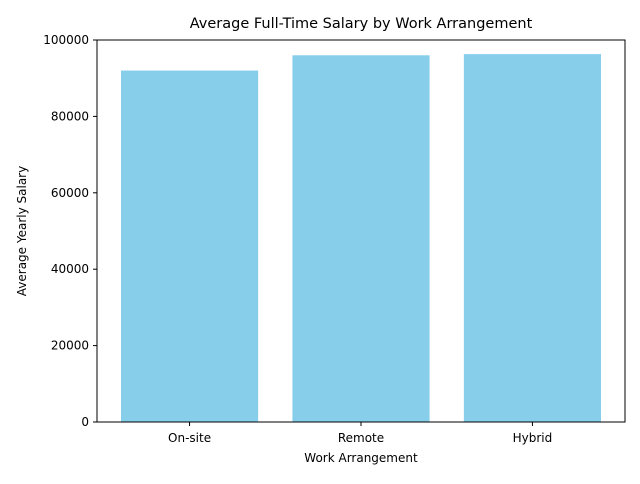 Image resolution: width=640 pixels, height=484 pixels. I want to click on y-tick-label: 40000, so click(70, 269).